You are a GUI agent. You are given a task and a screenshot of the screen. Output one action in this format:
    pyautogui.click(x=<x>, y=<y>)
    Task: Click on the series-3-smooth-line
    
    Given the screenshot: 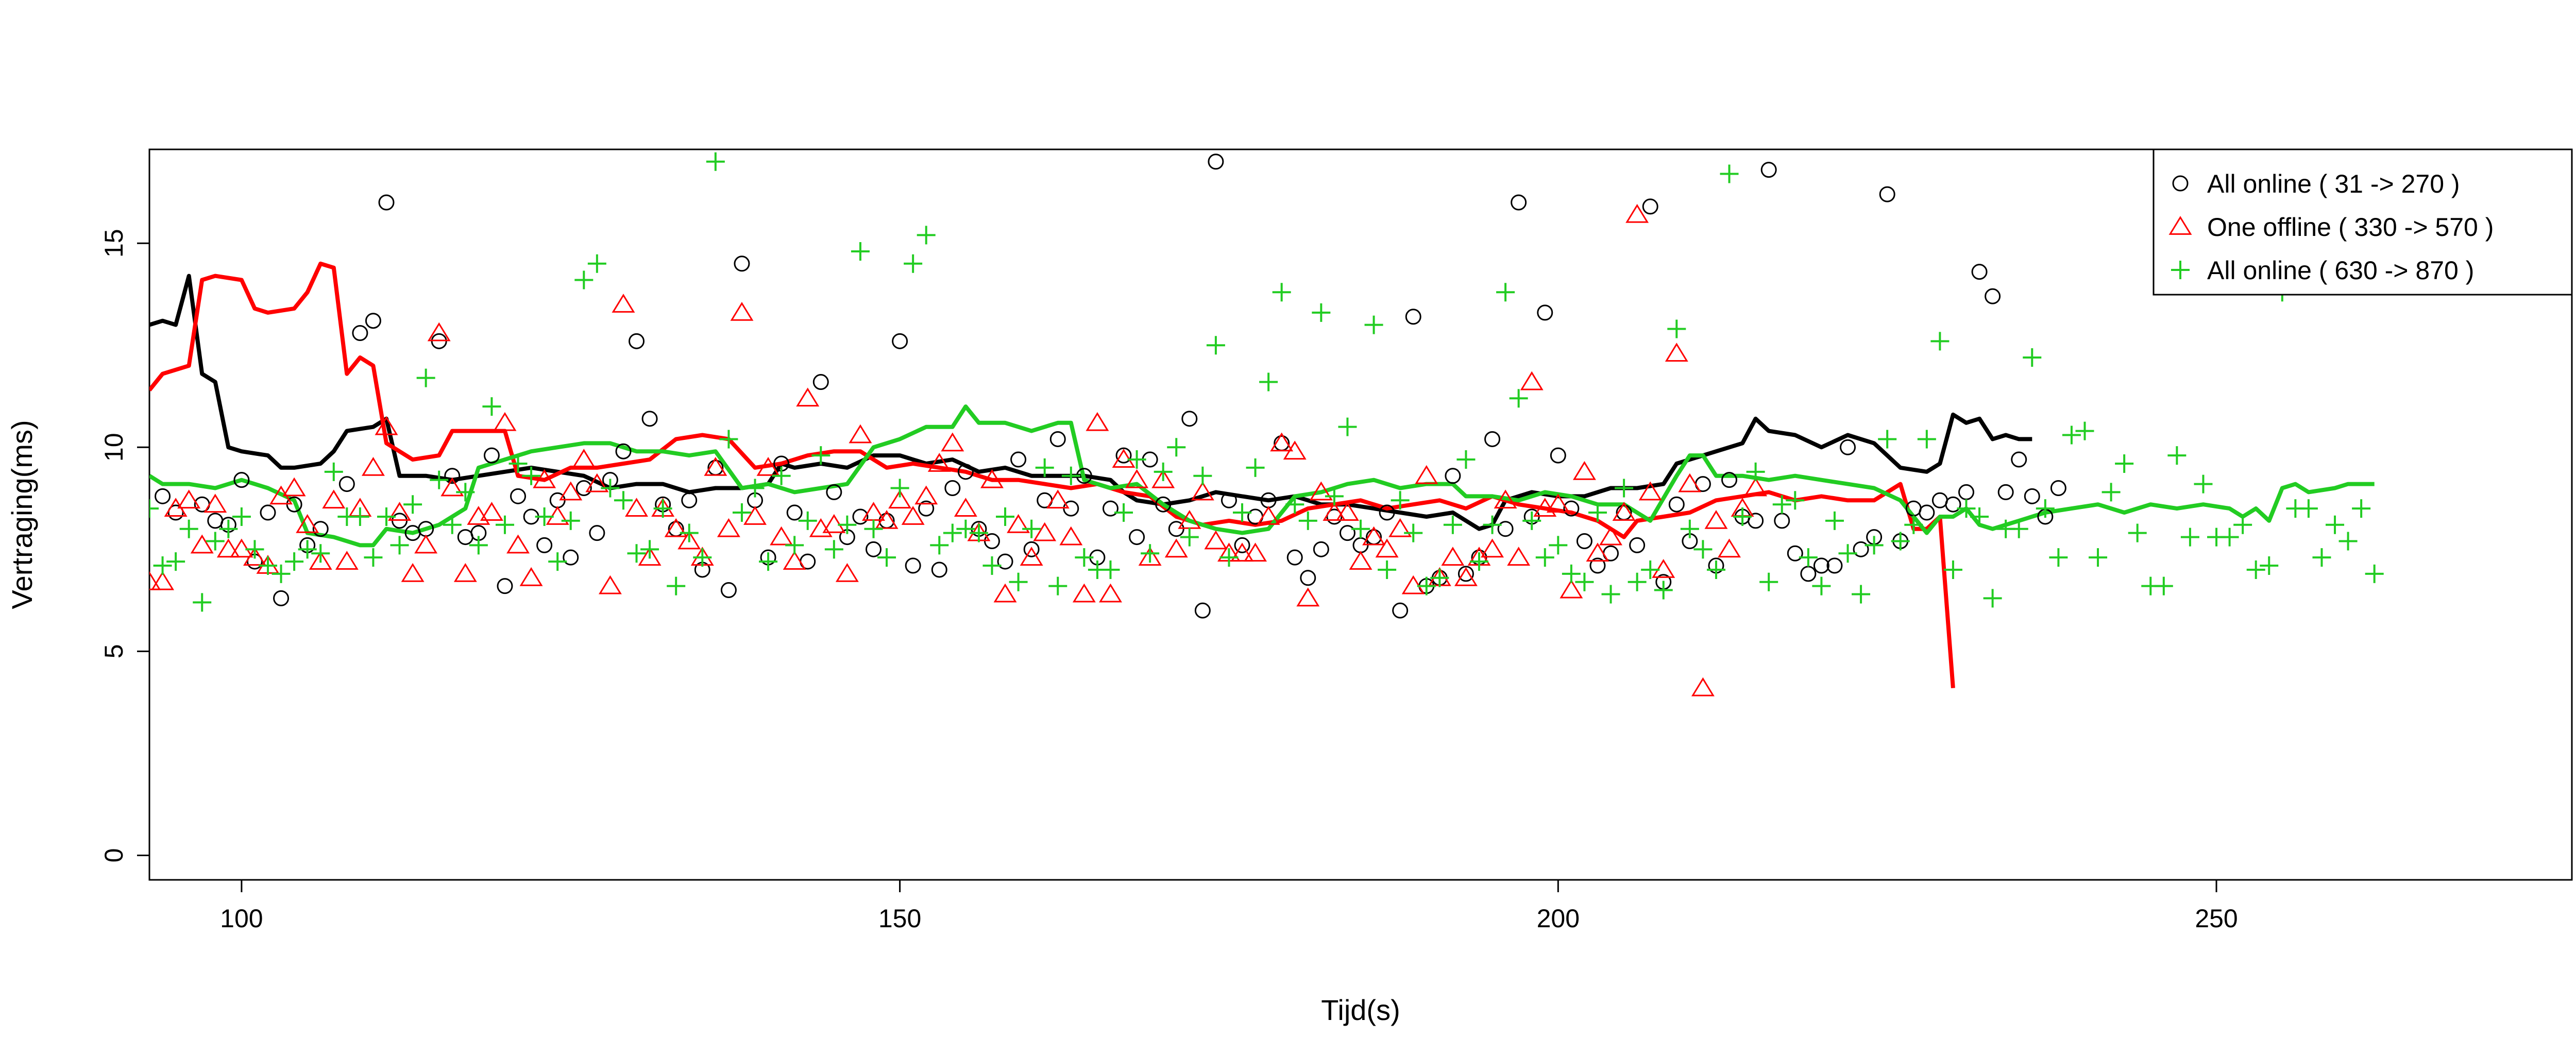 What is the action you would take?
    pyautogui.click(x=1262, y=476)
    